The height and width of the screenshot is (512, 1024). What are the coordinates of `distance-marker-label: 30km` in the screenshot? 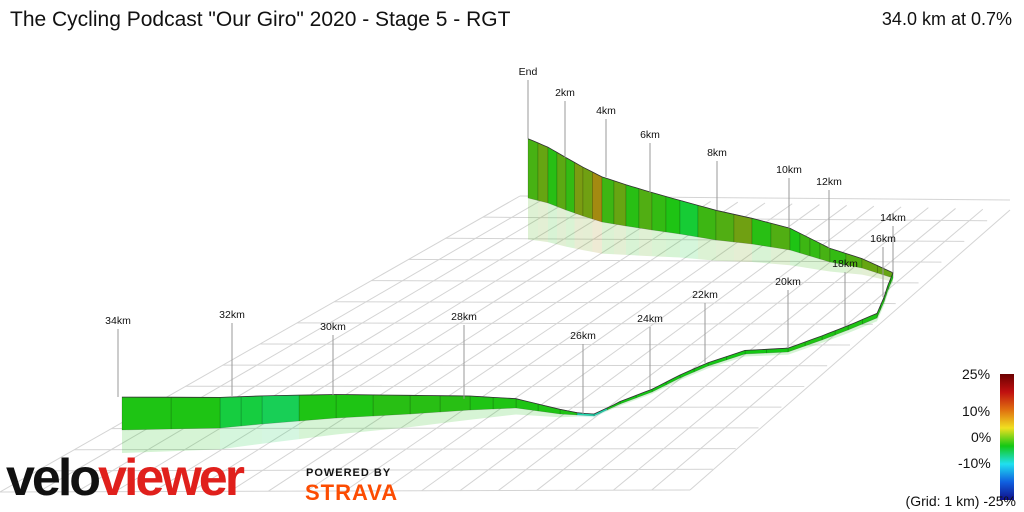 It's located at (333, 327).